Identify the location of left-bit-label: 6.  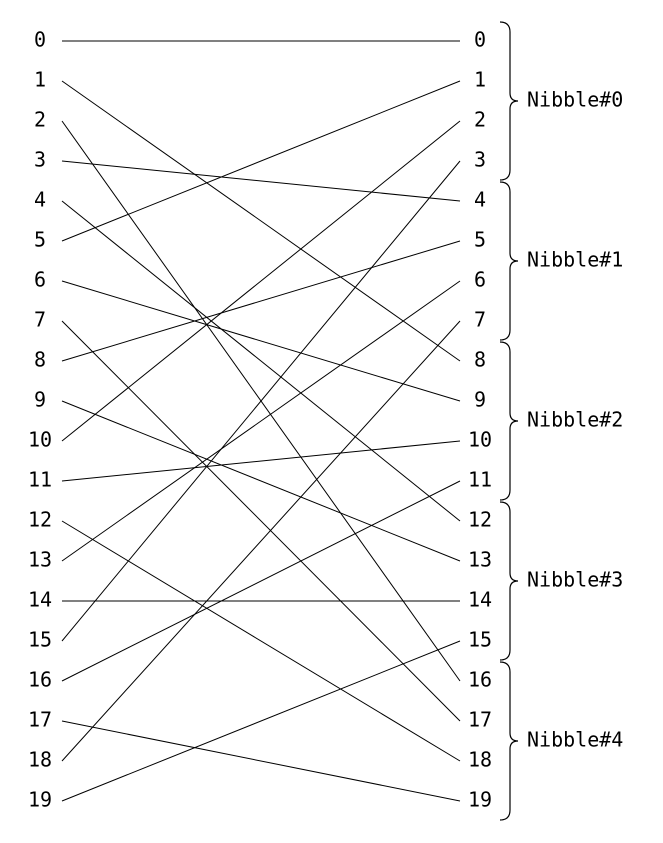
(40, 280).